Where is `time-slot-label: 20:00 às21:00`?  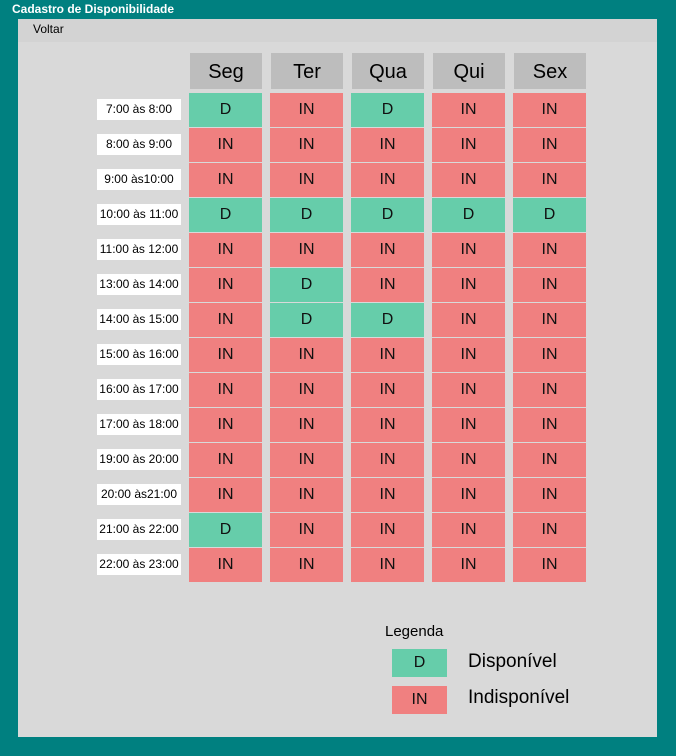 time-slot-label: 20:00 às21:00 is located at coordinates (139, 494).